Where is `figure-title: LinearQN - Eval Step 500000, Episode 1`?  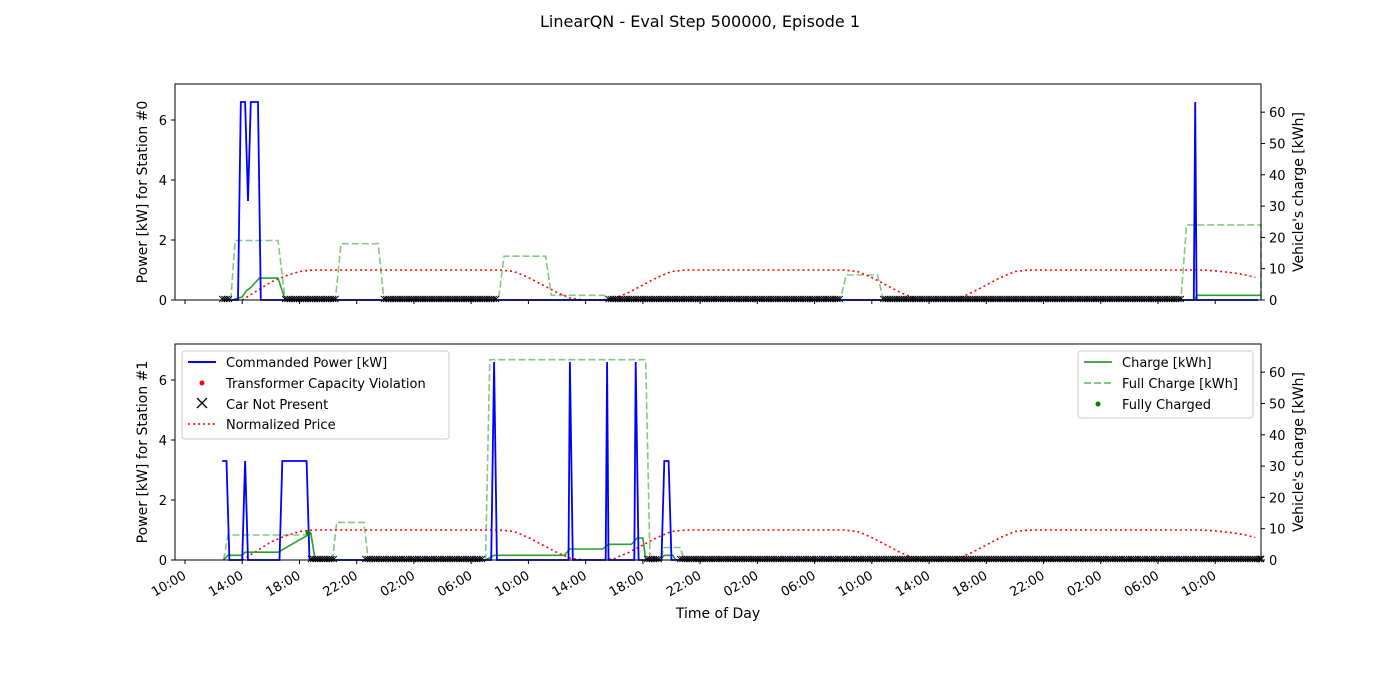 figure-title: LinearQN - Eval Step 500000, Episode 1 is located at coordinates (700, 21).